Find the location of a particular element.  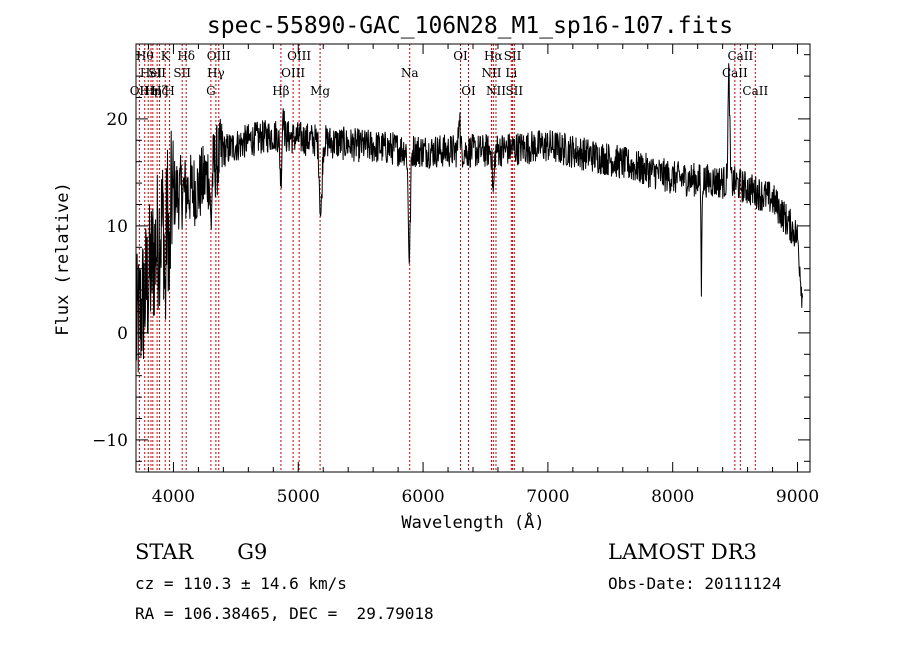

line-label-19: OI is located at coordinates (460, 56).